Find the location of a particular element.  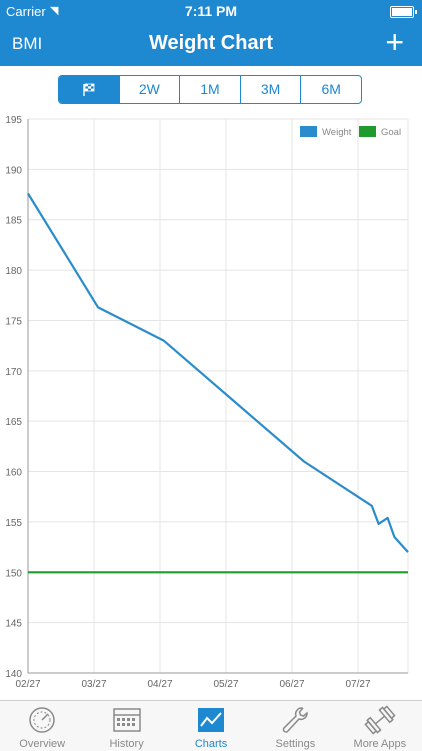

segment-6m: 6M is located at coordinates (330, 89).